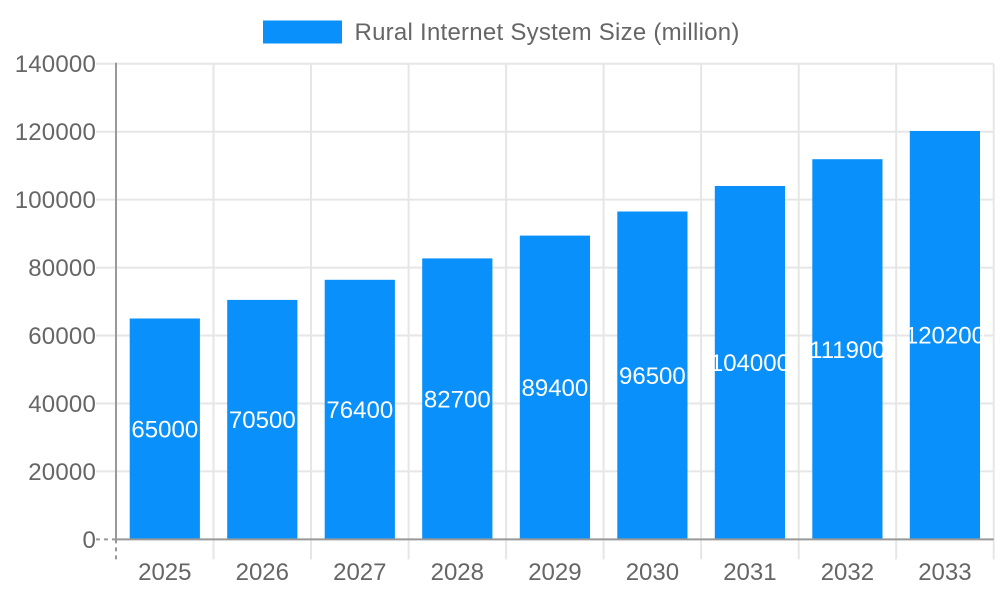 Image resolution: width=1000 pixels, height=600 pixels. Describe the element at coordinates (55, 64) in the screenshot. I see `svg-text: 140000` at that location.